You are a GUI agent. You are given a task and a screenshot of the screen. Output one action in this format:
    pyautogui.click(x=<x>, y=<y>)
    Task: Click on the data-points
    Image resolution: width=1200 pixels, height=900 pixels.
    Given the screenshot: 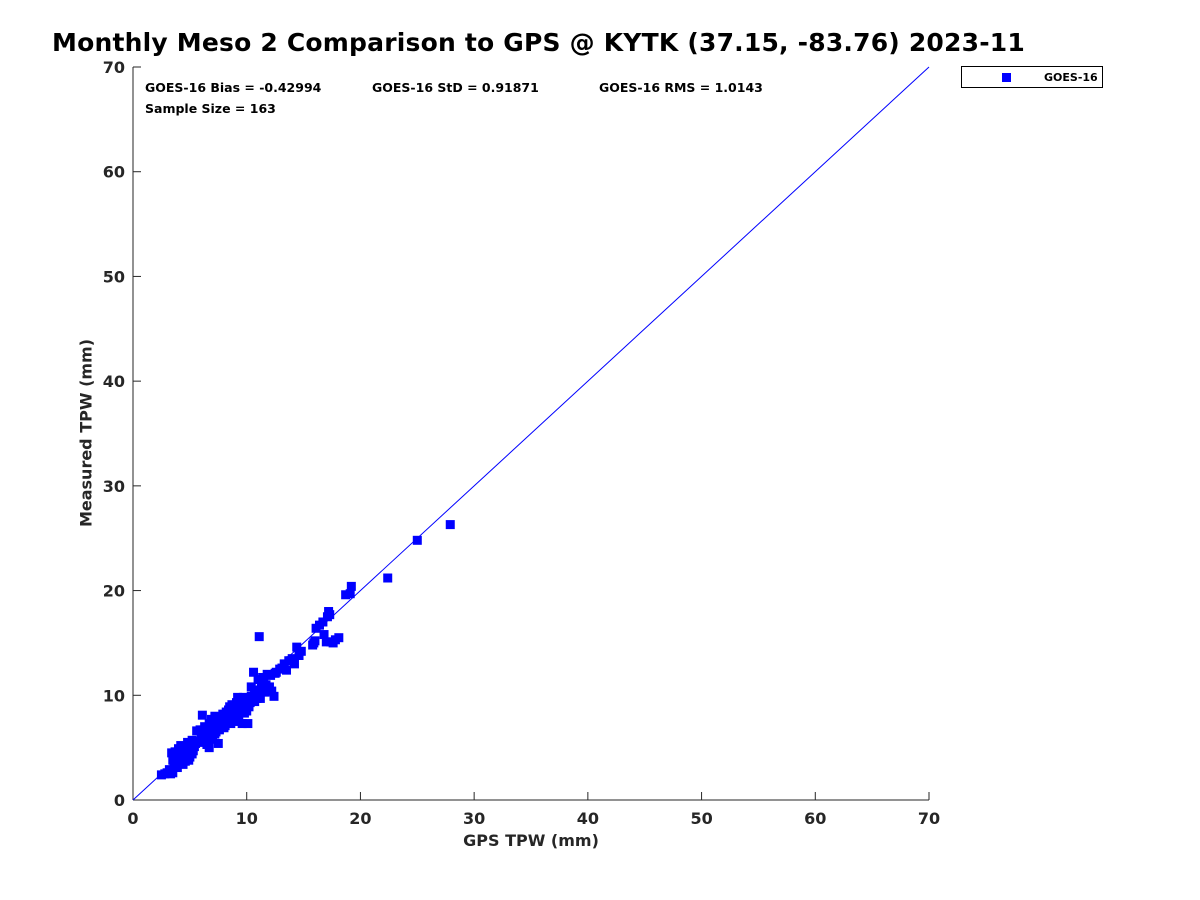 What is the action you would take?
    pyautogui.click(x=305, y=650)
    